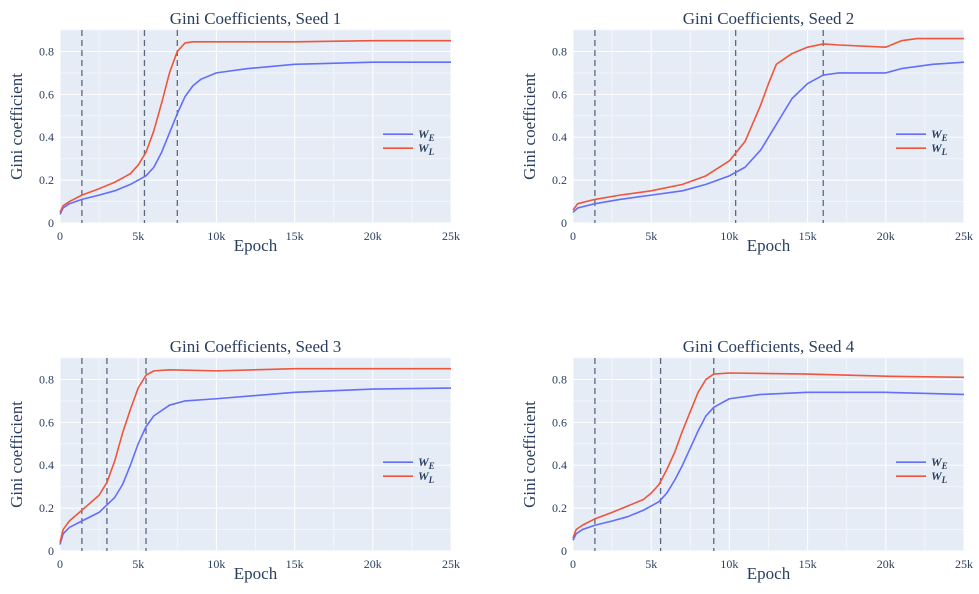  What do you see at coordinates (256, 18) in the screenshot?
I see `chart-title: Gini Coefficients, Seed 1` at bounding box center [256, 18].